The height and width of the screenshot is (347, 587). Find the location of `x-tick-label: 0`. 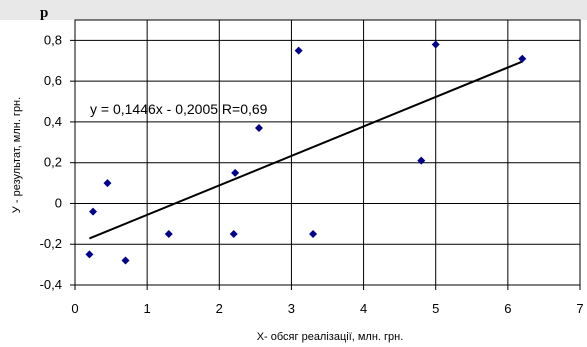

x-tick-label: 0 is located at coordinates (74, 308).